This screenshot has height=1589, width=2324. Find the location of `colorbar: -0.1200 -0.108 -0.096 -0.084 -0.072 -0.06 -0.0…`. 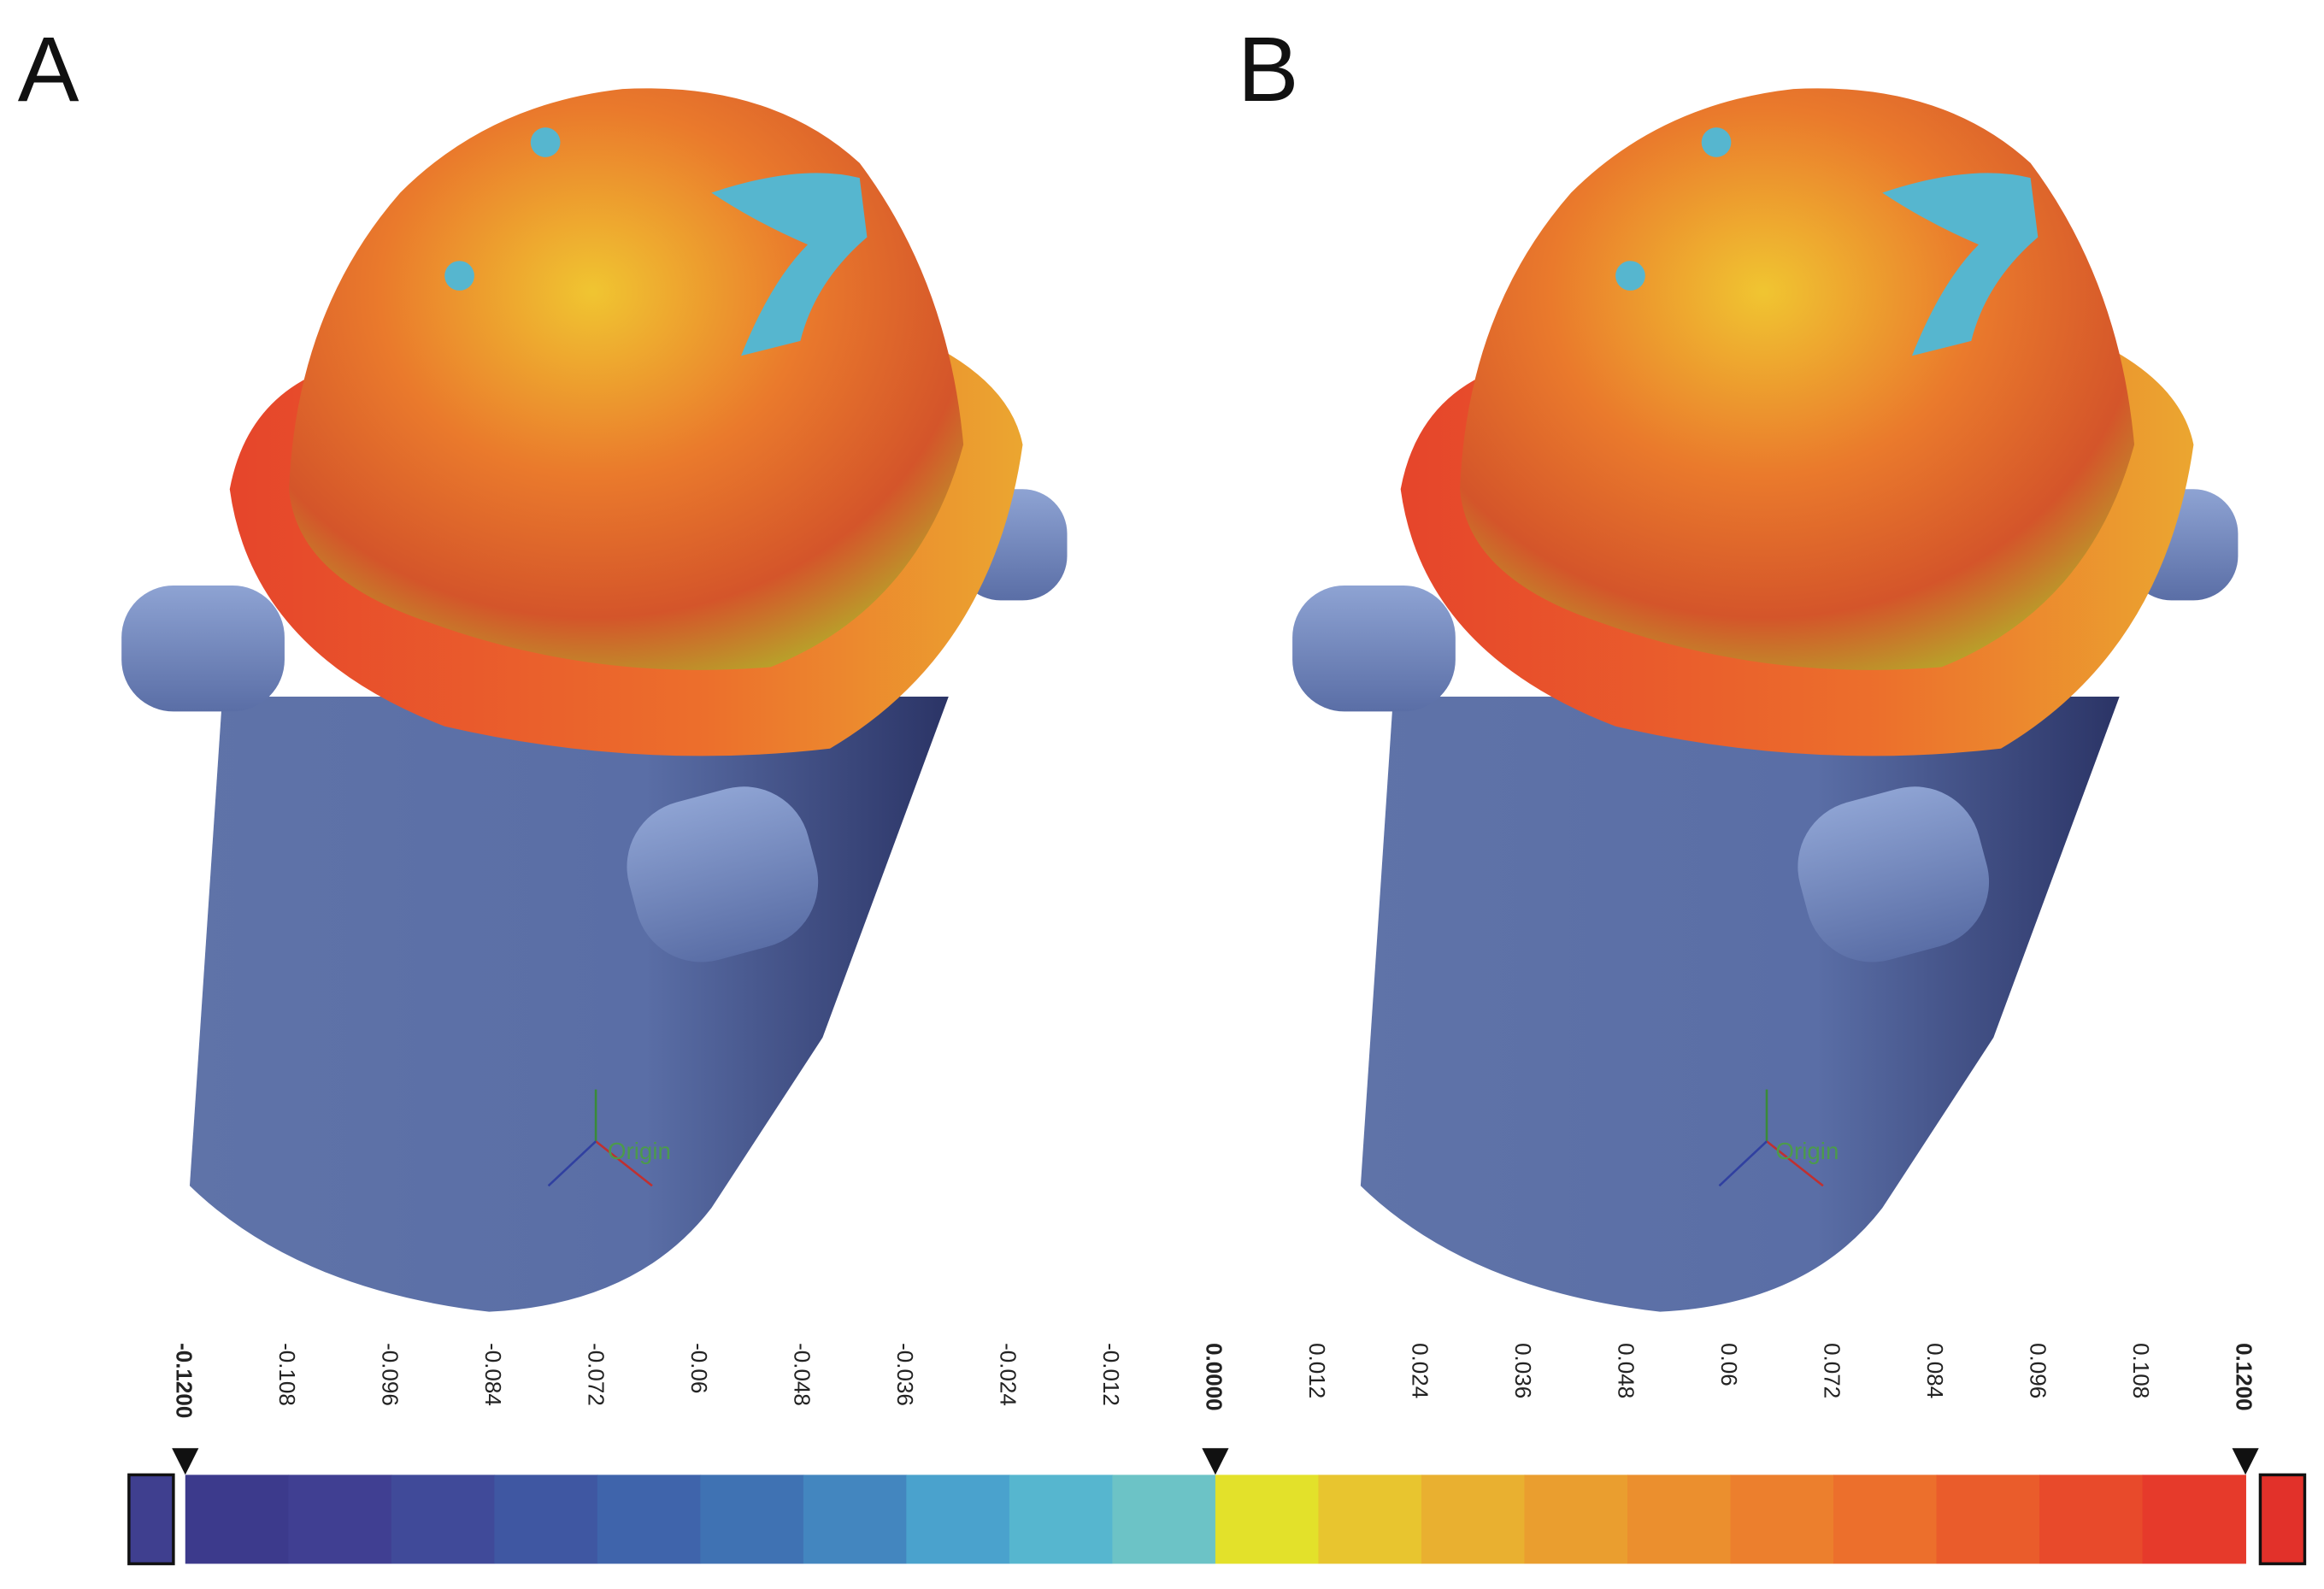

colorbar: -0.1200 -0.108 -0.096 -0.084 -0.072 -0.06 -0.0… is located at coordinates (1217, 1454).